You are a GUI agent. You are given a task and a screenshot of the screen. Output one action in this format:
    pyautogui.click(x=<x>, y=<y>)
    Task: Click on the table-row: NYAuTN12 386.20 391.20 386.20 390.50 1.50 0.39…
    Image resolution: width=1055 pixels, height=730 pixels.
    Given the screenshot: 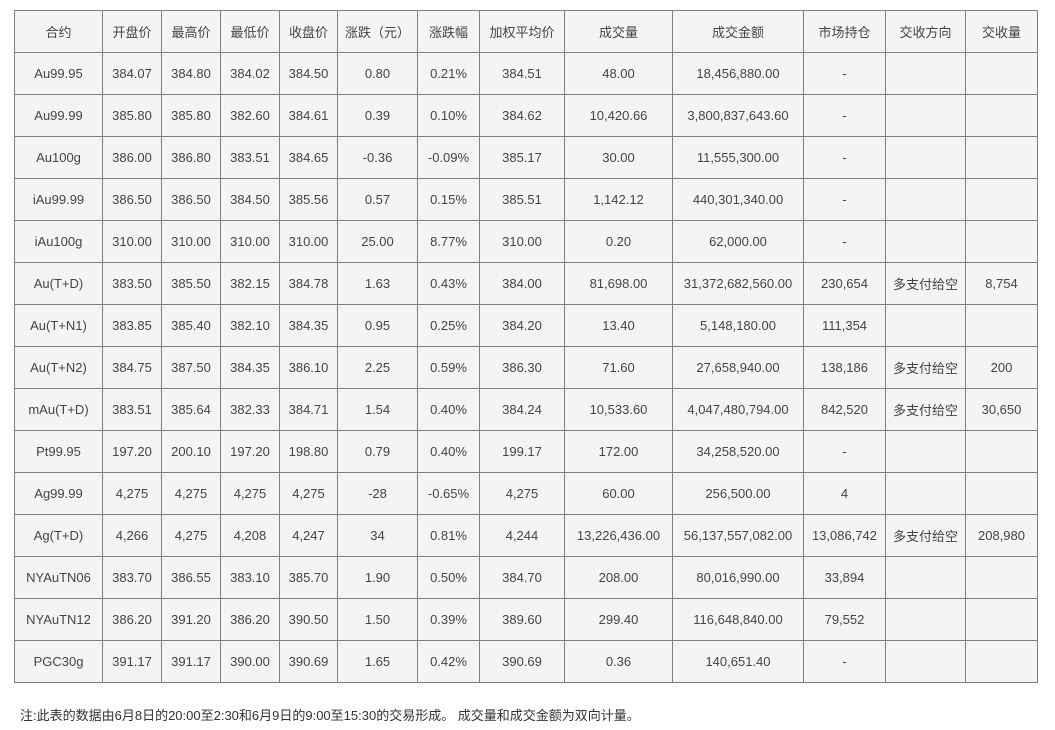 What is the action you would take?
    pyautogui.click(x=526, y=619)
    